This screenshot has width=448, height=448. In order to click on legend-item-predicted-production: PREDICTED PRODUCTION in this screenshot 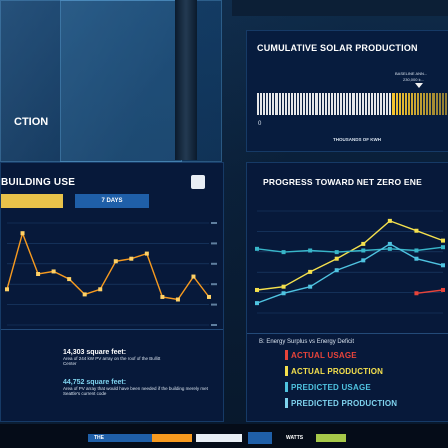, I will do `click(341, 403)`.